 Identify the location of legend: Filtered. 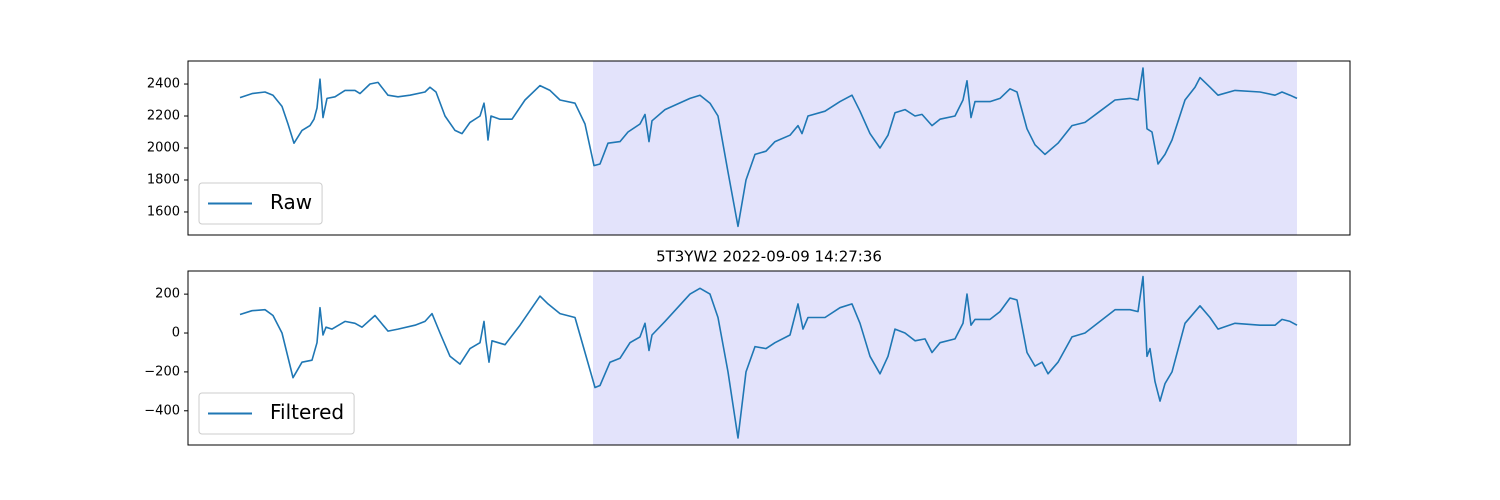
(276, 413).